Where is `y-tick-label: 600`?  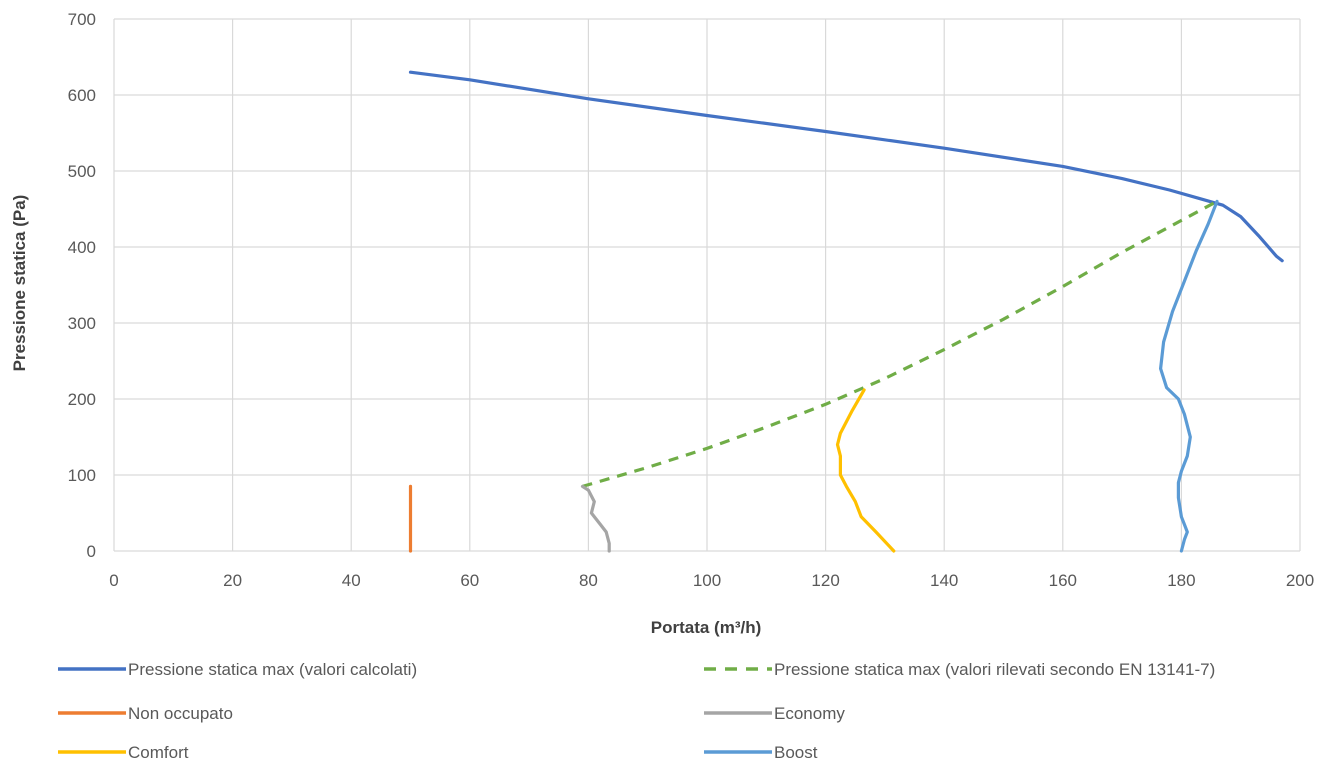 y-tick-label: 600 is located at coordinates (82, 95).